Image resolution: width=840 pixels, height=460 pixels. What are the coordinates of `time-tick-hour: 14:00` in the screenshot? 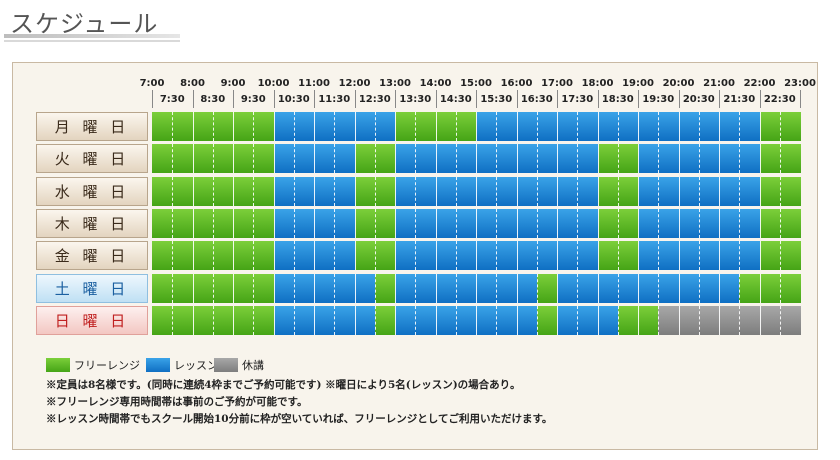 It's located at (435, 83).